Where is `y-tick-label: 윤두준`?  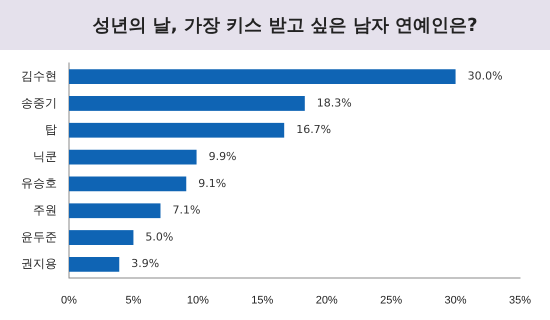
y-tick-label: 윤두준 is located at coordinates (39, 237).